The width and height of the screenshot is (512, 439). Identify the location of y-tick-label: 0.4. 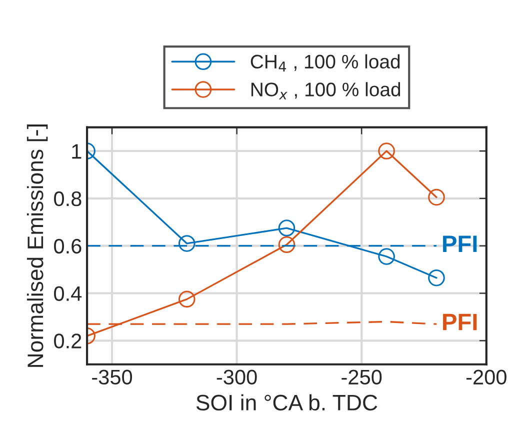
(68, 294).